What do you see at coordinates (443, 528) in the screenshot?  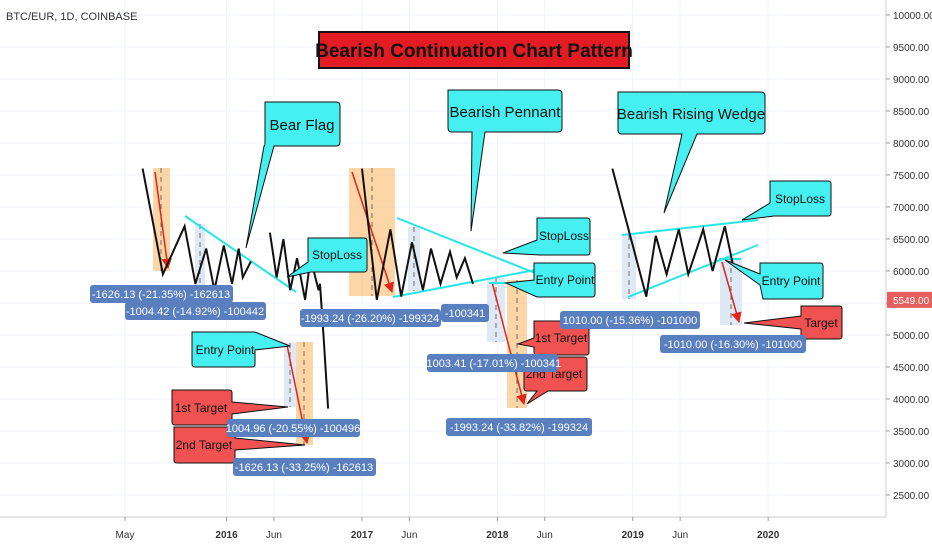 I see `time-axis: May 2016 Jun 2017 Jun 2018 Jun 2019 Jun 2020` at bounding box center [443, 528].